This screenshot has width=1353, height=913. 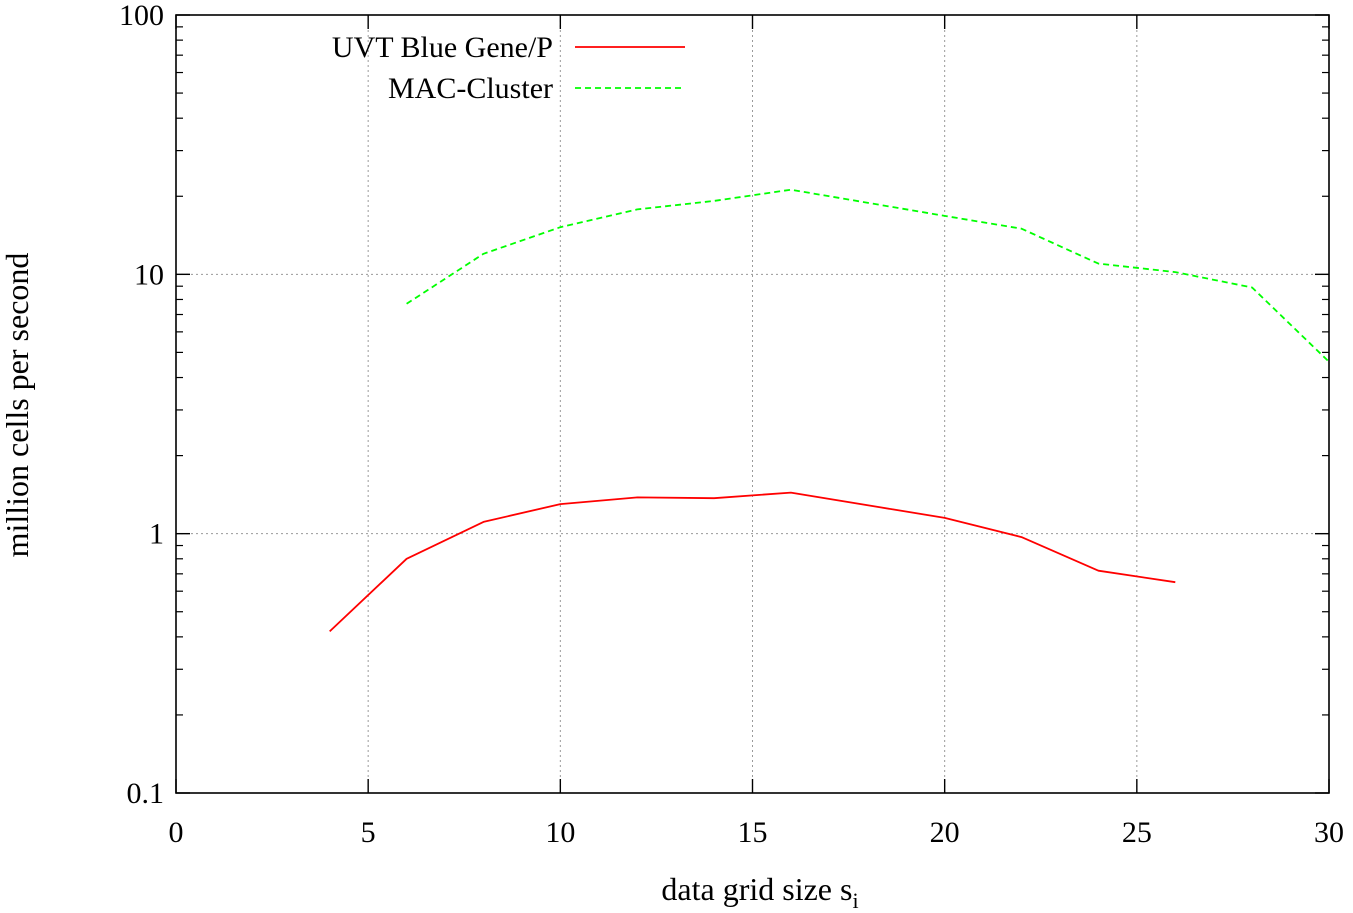 I want to click on x-tick-label: 15, so click(x=753, y=832).